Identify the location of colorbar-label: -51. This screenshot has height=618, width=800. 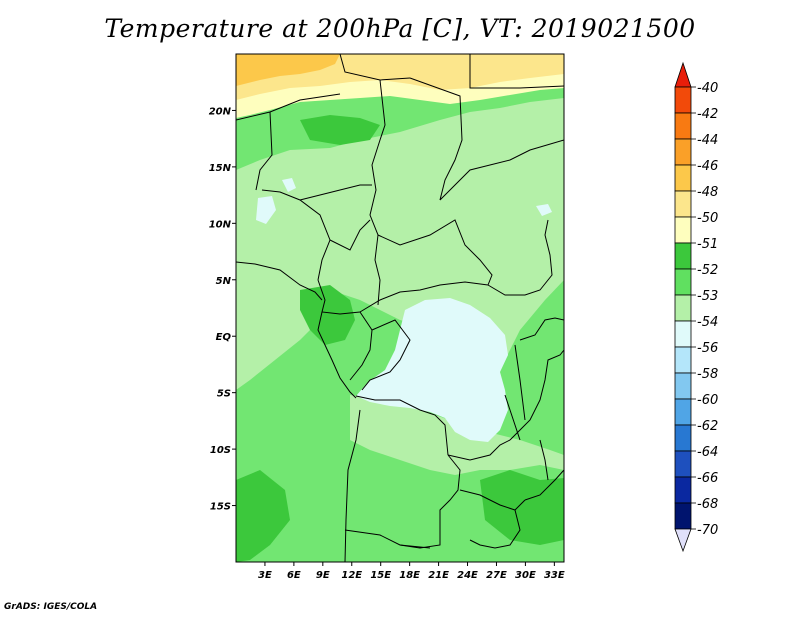
(707, 244).